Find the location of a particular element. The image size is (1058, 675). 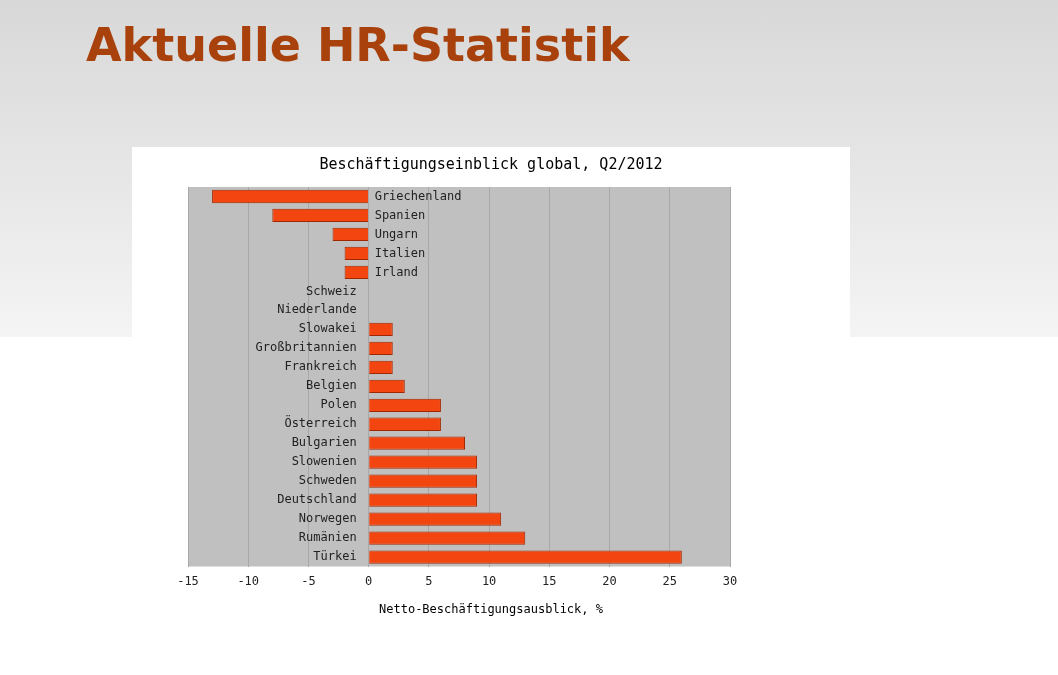

y-tick-label: Schweiz is located at coordinates (331, 290).